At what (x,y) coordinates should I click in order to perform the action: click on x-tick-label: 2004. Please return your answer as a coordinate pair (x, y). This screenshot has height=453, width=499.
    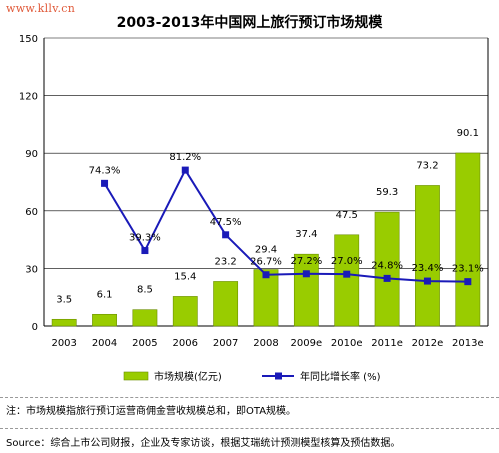
    Looking at the image, I should click on (104, 343).